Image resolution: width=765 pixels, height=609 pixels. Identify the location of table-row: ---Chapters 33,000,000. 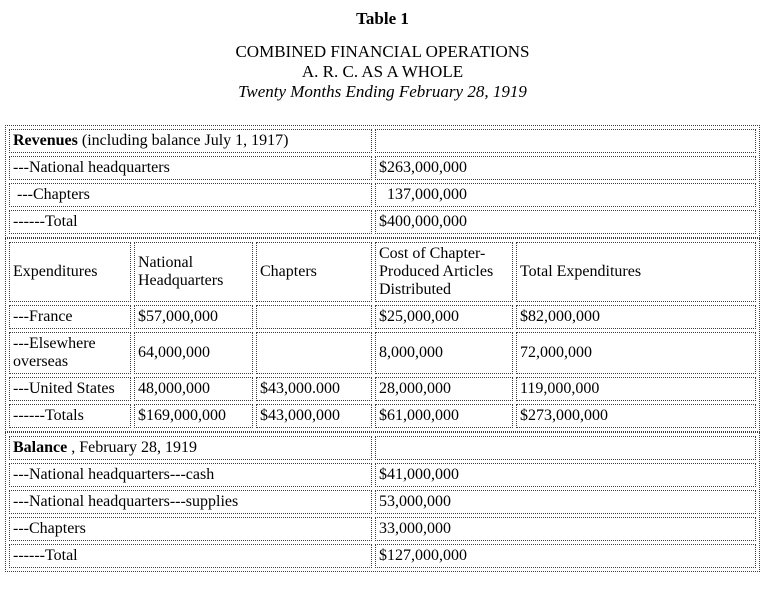
(382, 529).